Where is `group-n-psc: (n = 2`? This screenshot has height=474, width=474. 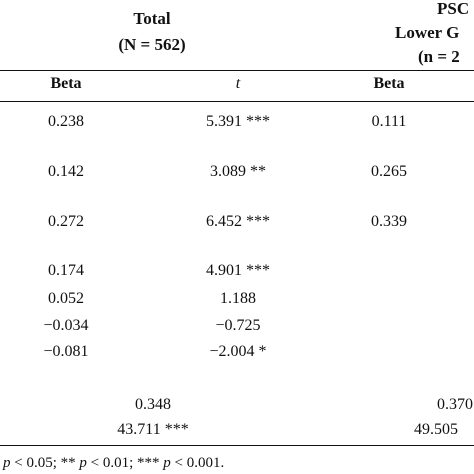 group-n-psc: (n = 2 is located at coordinates (439, 56).